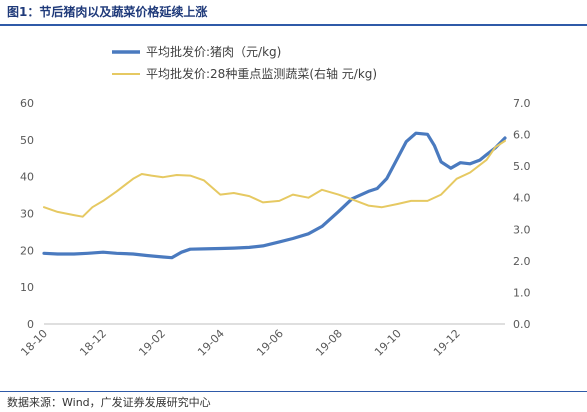  I want to click on legend-label-pork: 平均批发价:猪肉（元/kg), so click(213, 51).